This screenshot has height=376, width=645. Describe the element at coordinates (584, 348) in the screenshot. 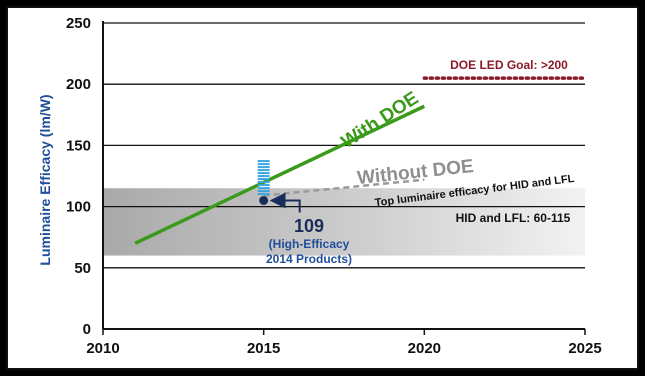

I see `x-tick-label-2025: 2025` at that location.